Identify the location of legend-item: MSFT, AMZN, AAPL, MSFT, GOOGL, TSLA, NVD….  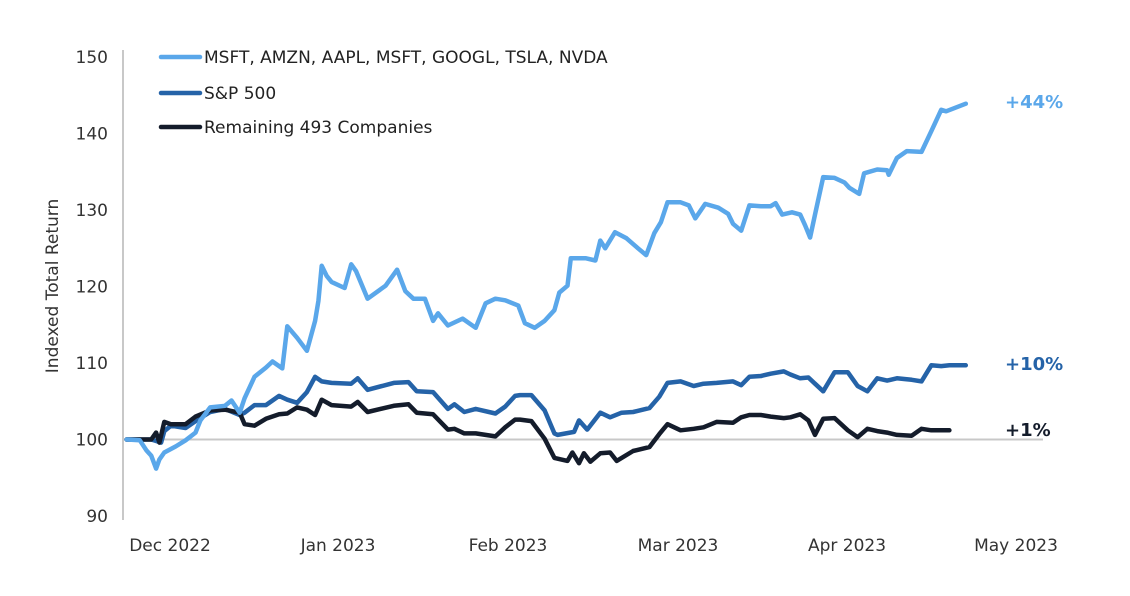
(383, 58).